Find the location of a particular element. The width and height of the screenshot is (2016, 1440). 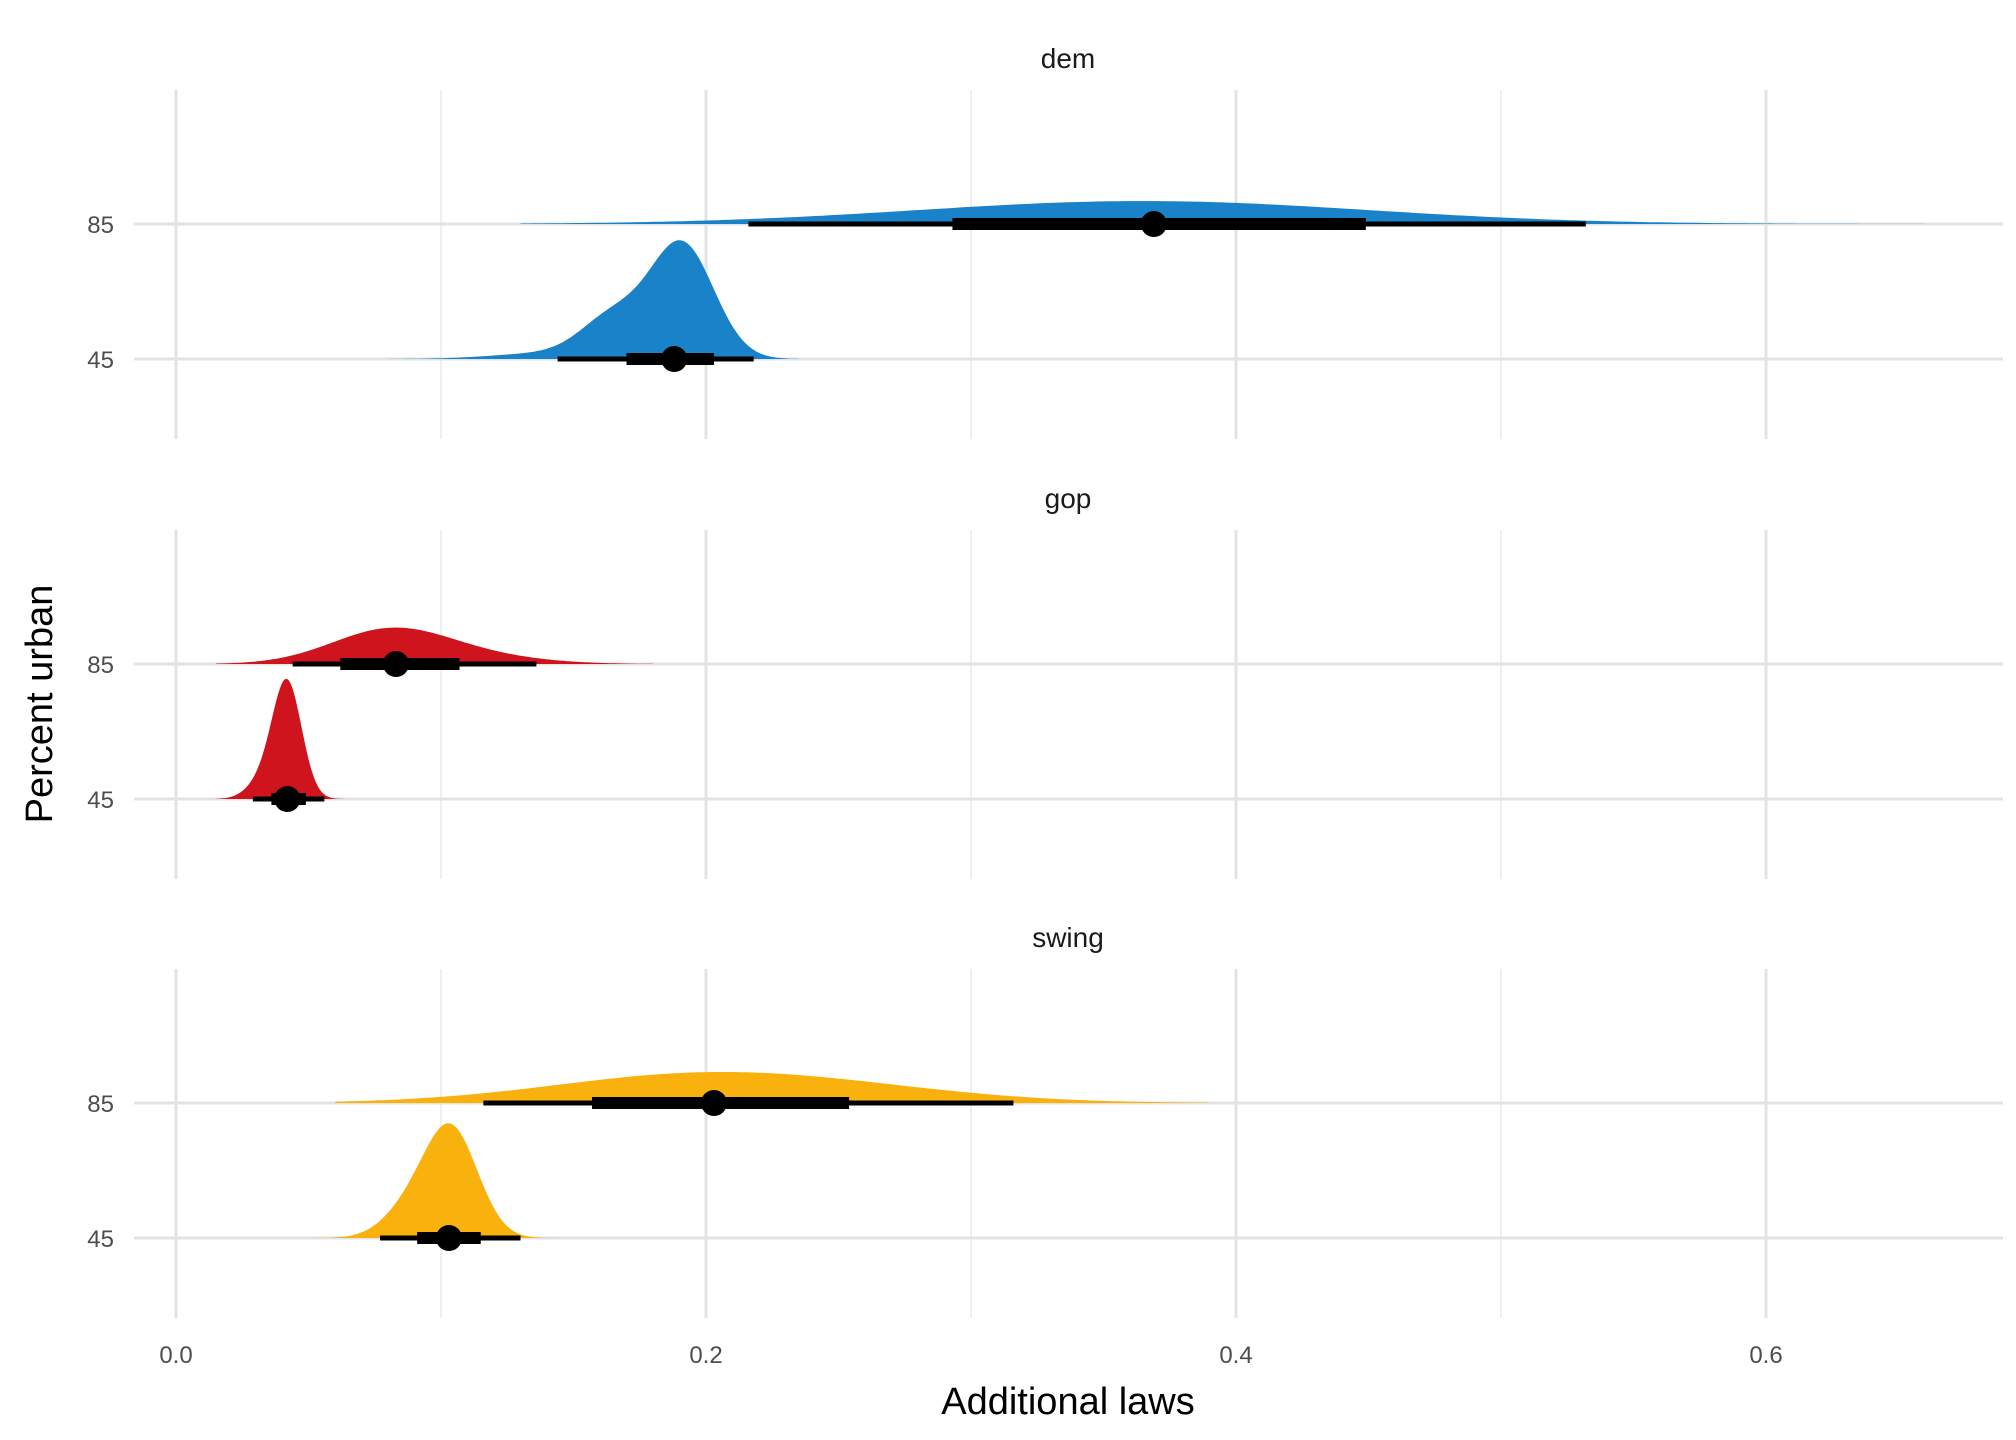

panel-strip-label: gop is located at coordinates (1068, 498).